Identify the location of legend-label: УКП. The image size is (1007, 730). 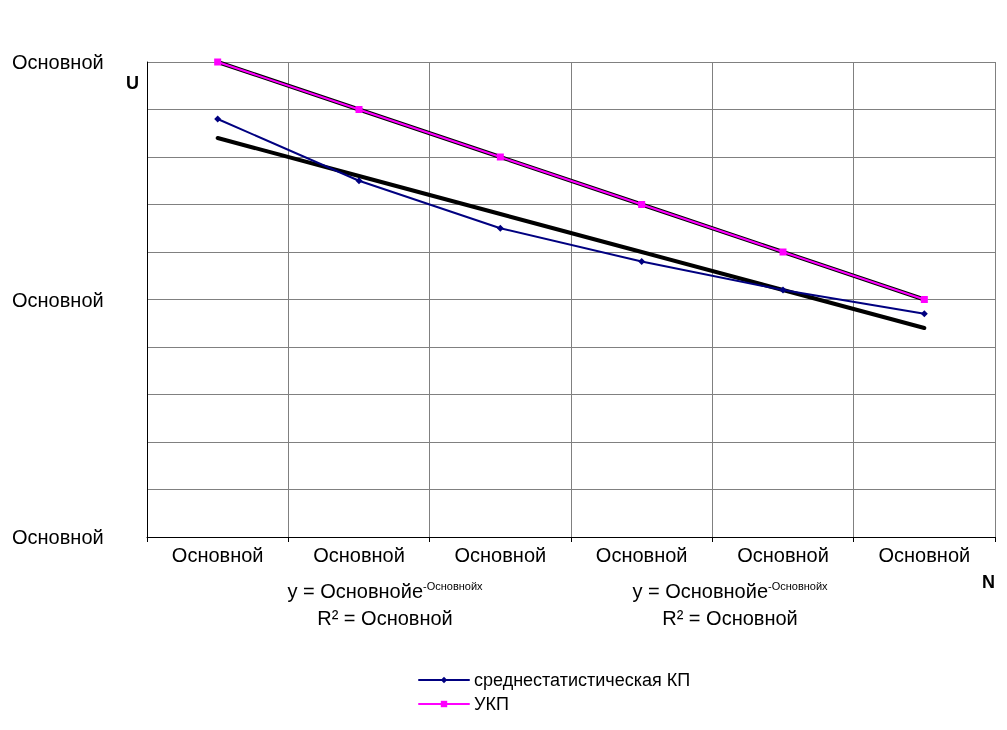
(491, 704).